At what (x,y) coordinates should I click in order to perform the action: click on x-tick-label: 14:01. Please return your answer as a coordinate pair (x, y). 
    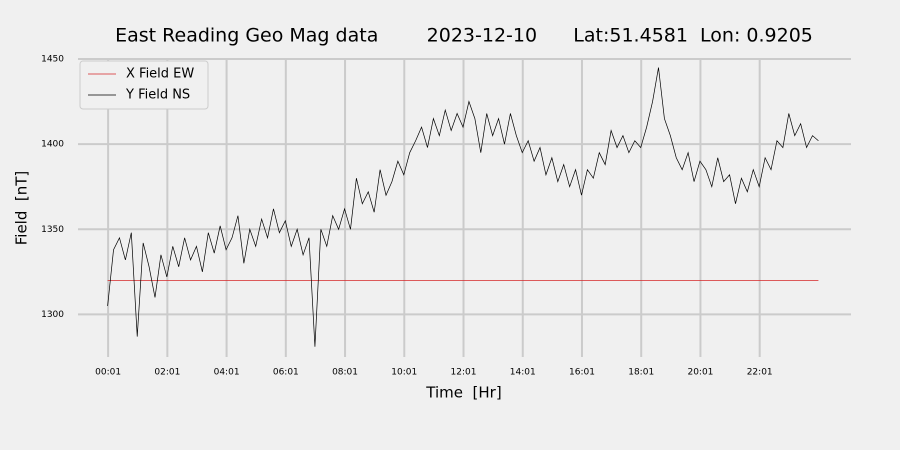
    Looking at the image, I should click on (523, 373).